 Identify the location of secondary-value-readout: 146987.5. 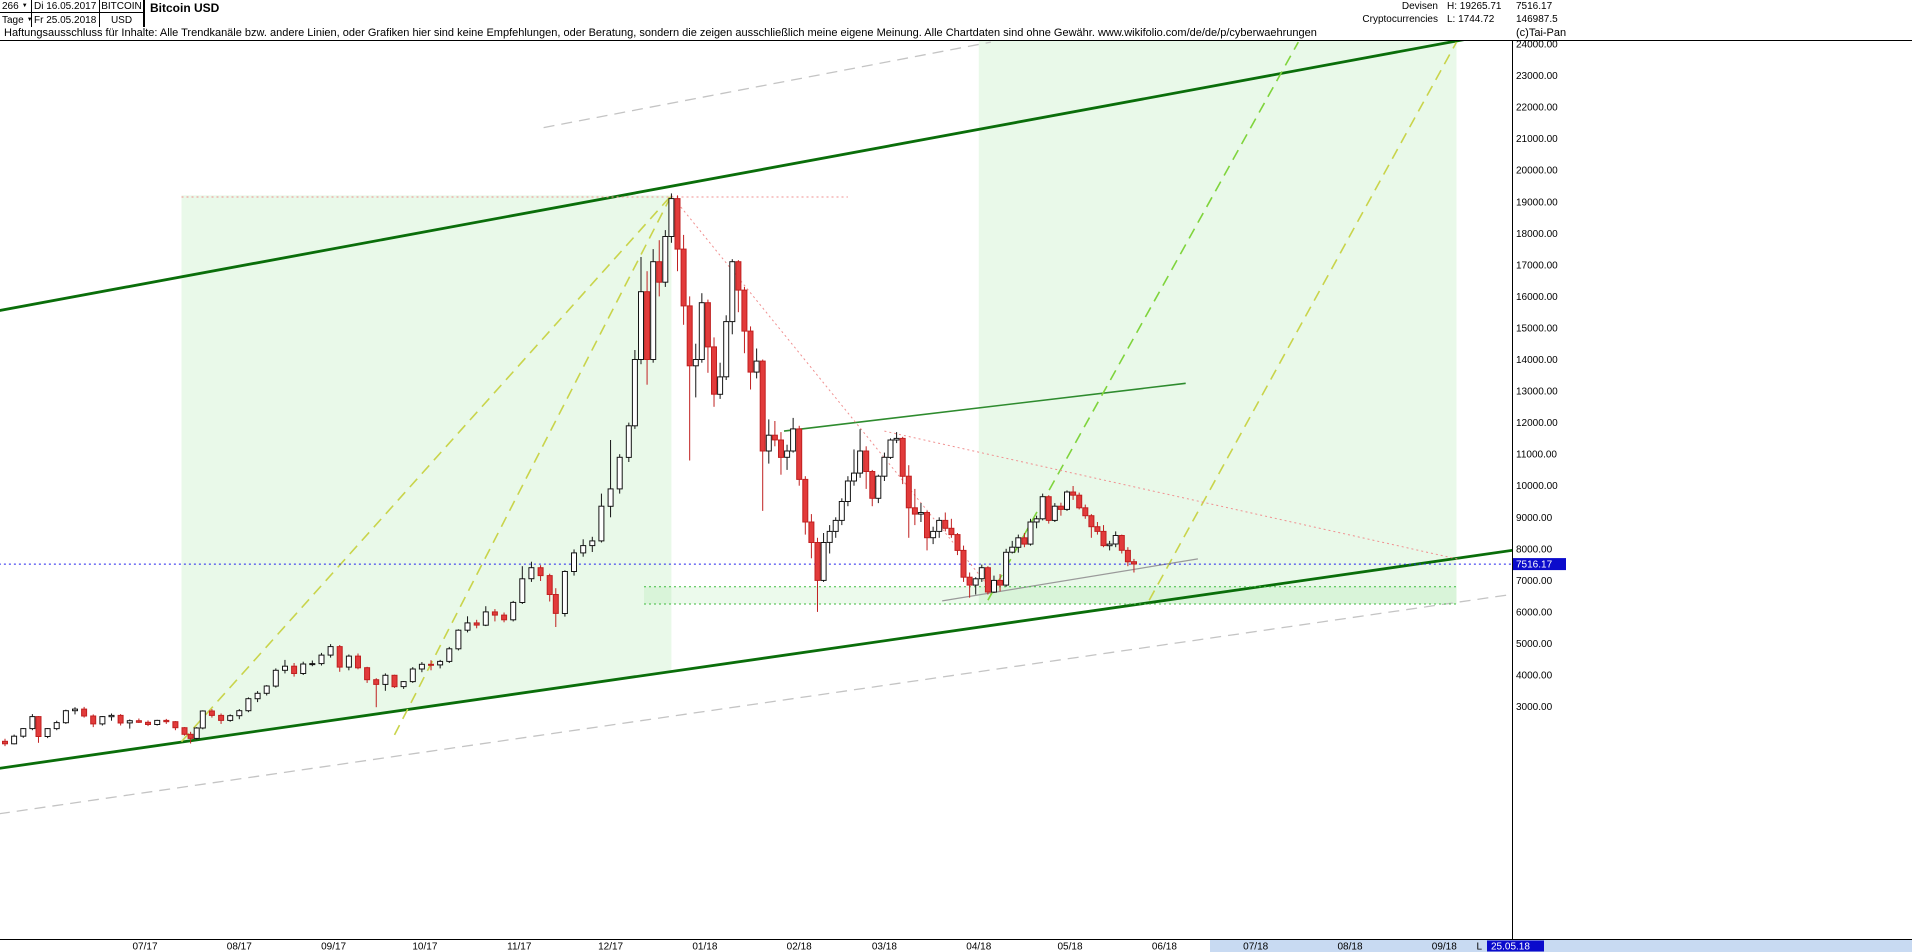
(1537, 19).